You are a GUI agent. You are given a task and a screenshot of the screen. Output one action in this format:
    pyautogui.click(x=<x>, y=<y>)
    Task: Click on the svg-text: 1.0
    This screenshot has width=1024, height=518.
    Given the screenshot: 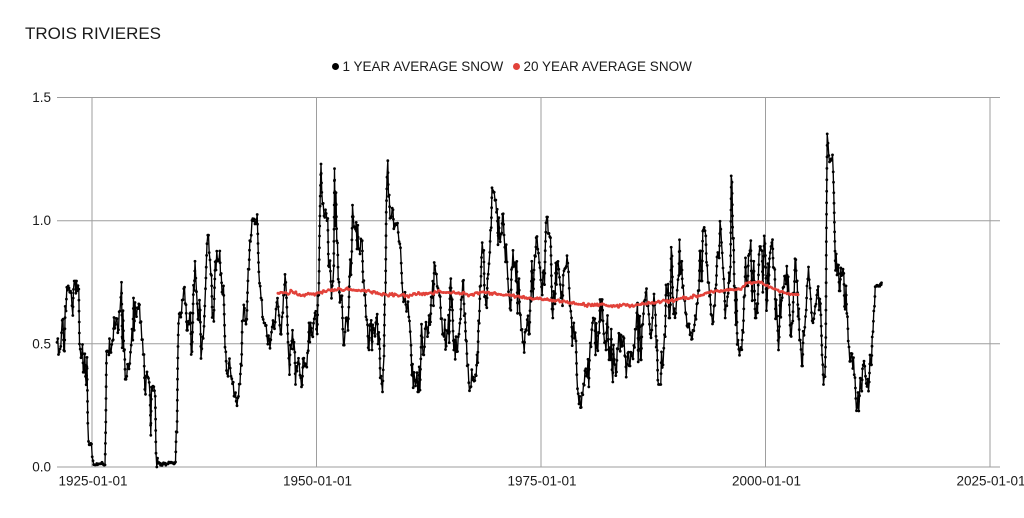 What is the action you would take?
    pyautogui.click(x=41, y=220)
    